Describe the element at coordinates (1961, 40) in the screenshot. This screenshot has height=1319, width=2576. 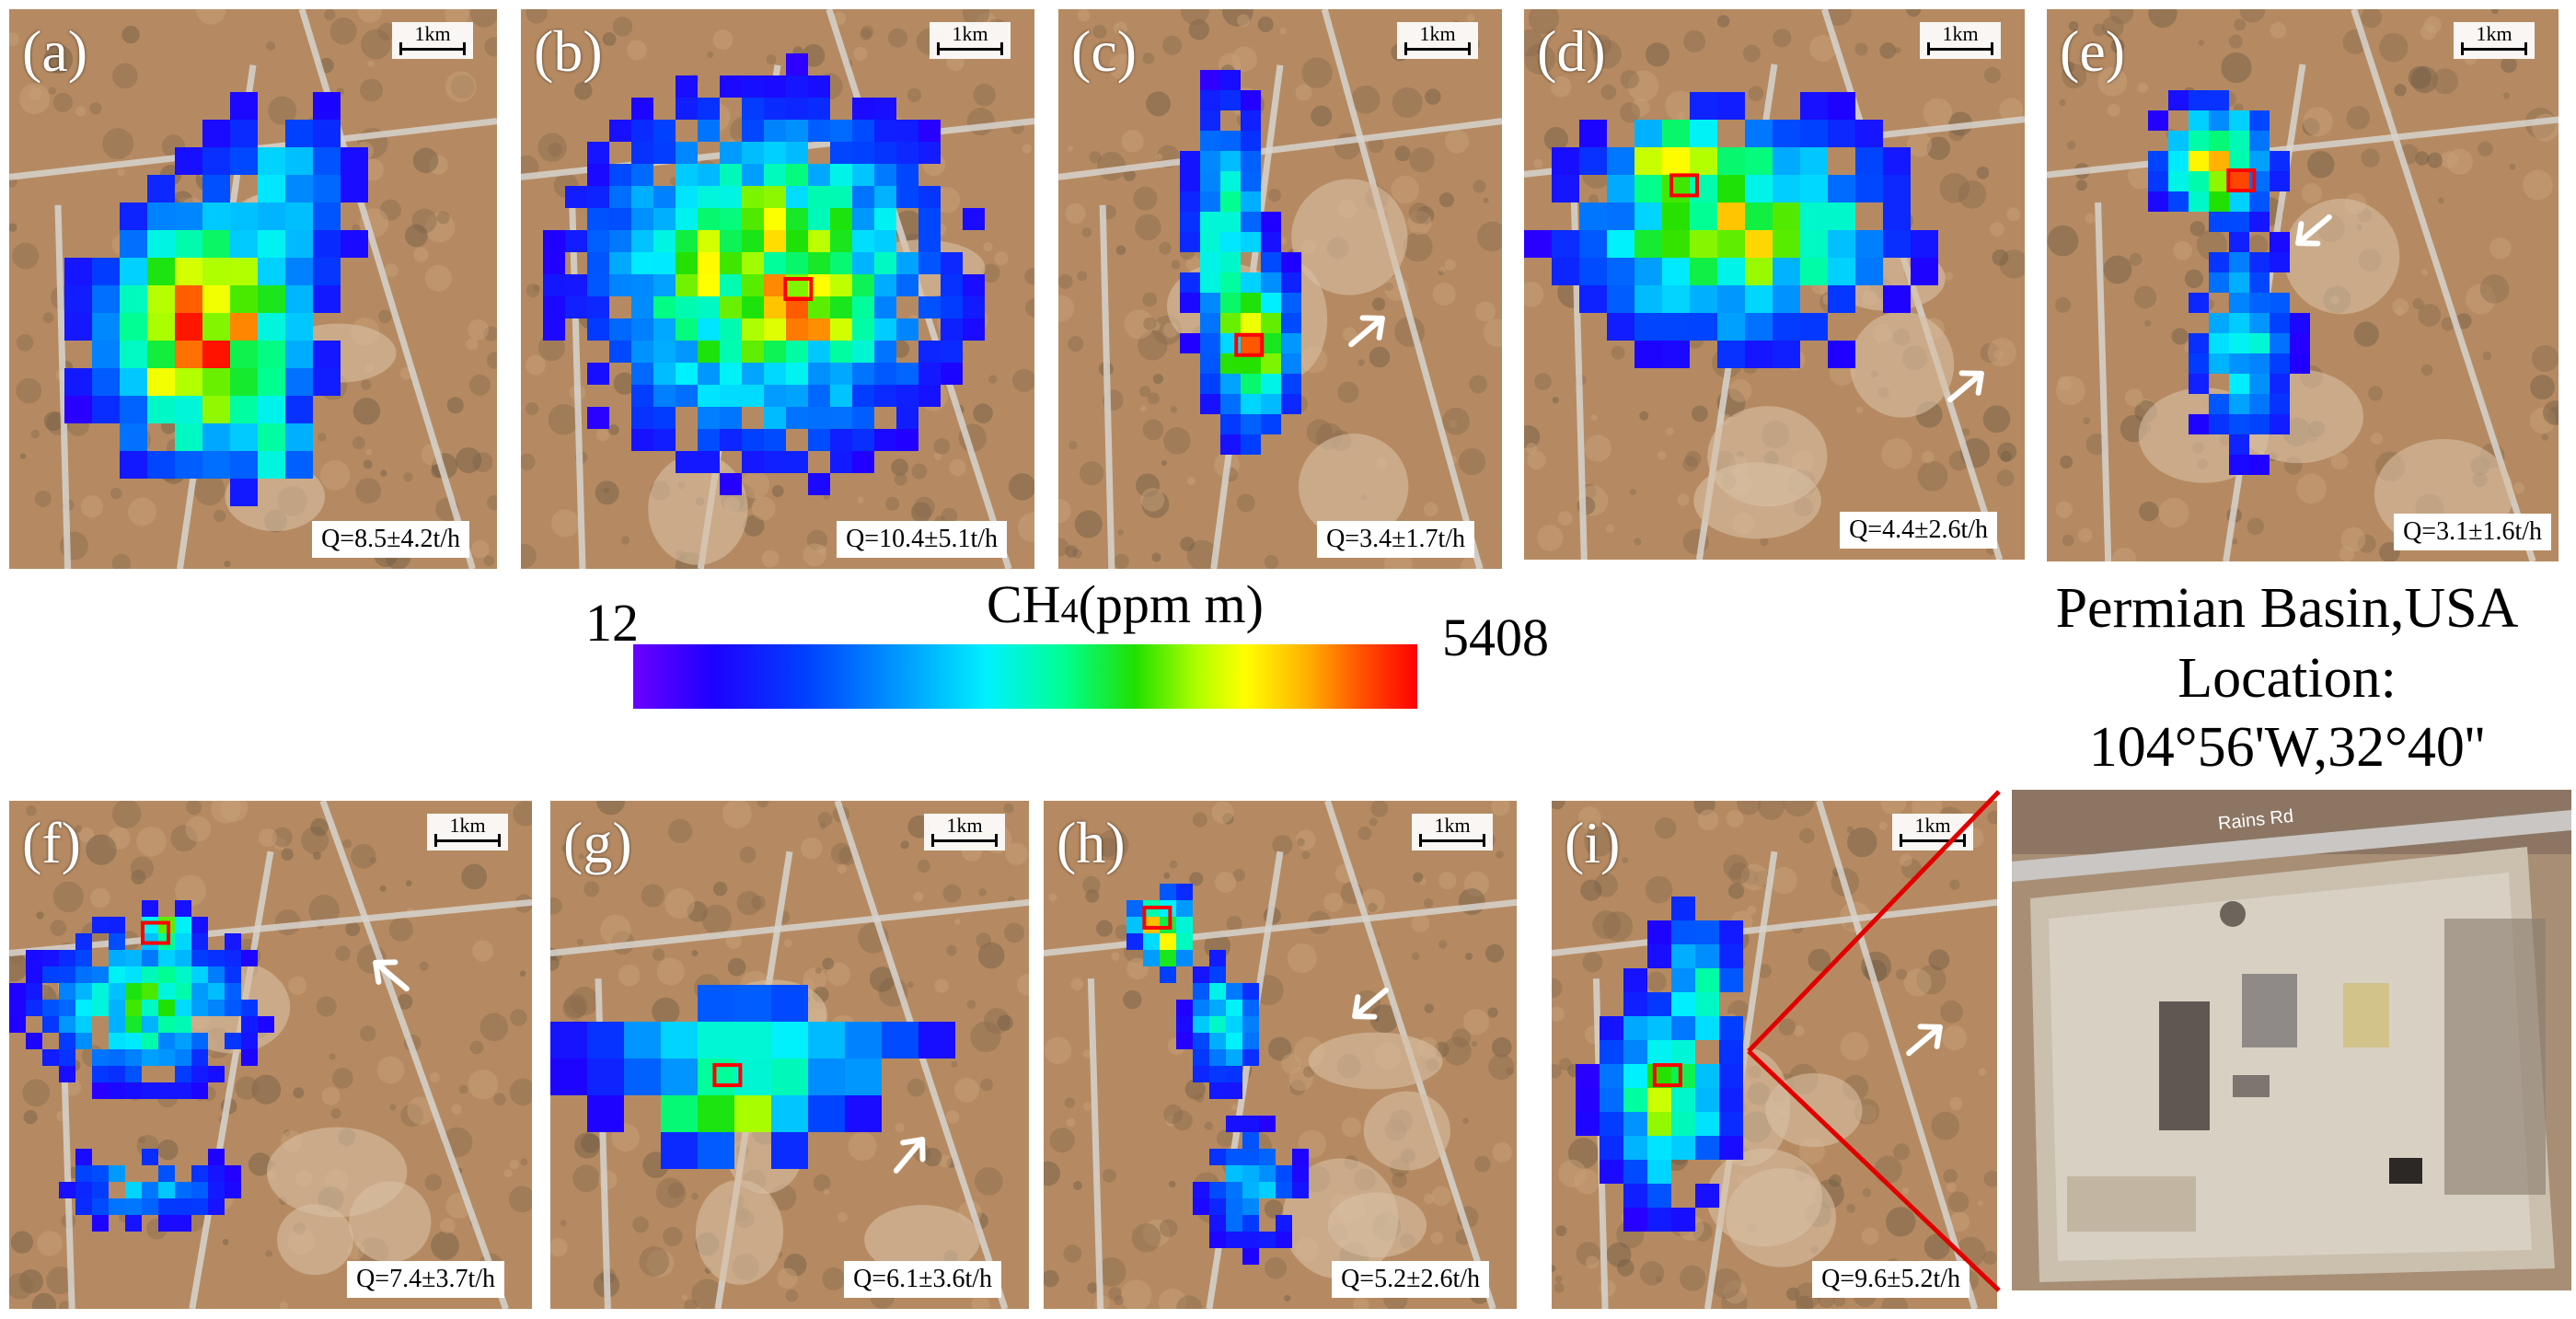
I see `scale-bar: 1km` at that location.